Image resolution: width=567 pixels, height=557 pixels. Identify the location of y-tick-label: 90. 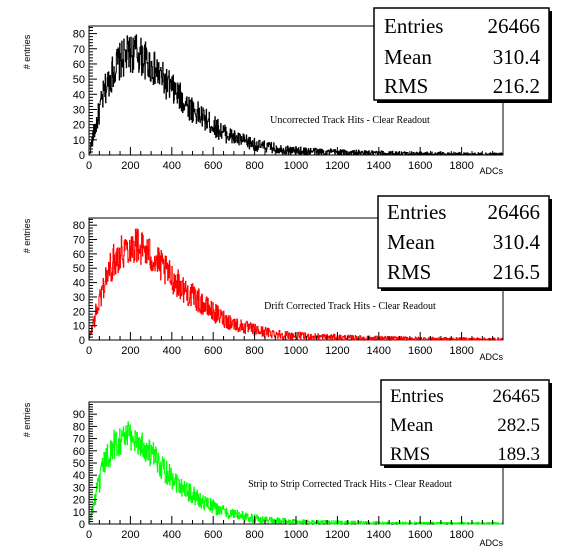
(79, 415).